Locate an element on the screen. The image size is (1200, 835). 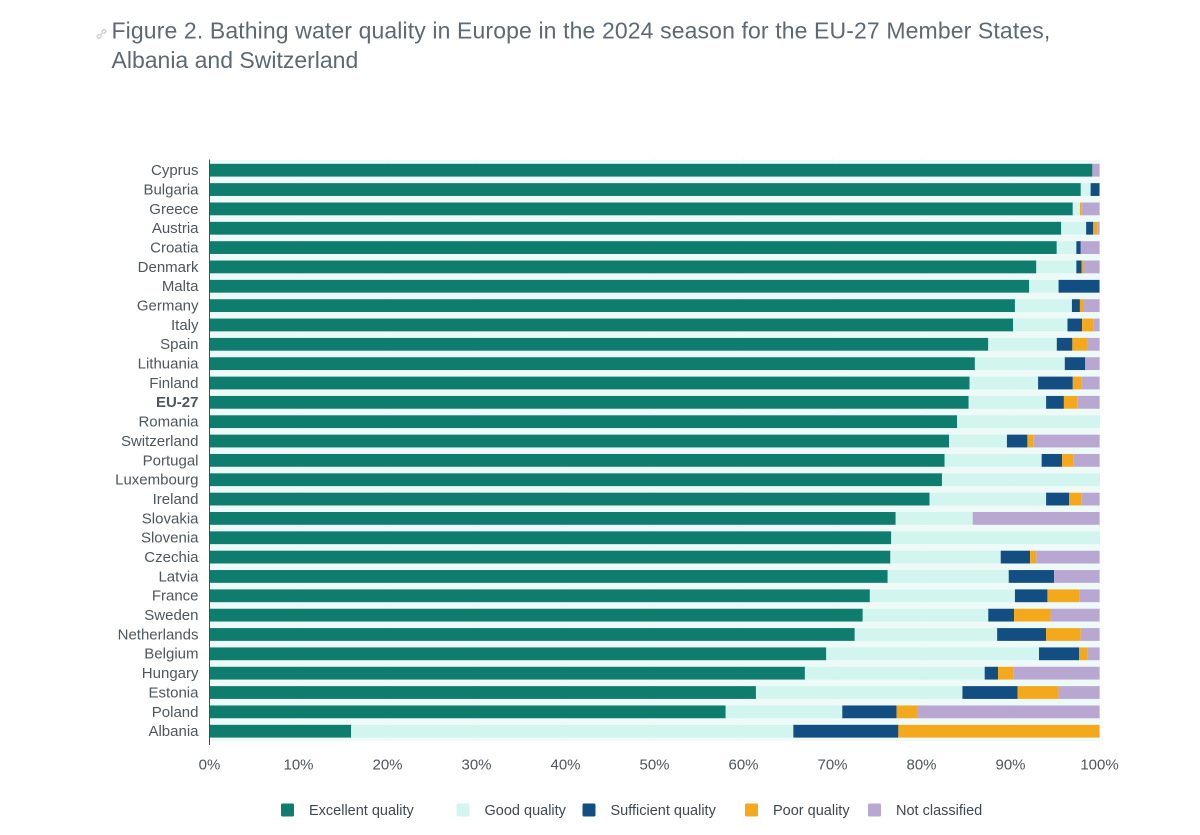
svg-text: 70% is located at coordinates (832, 765).